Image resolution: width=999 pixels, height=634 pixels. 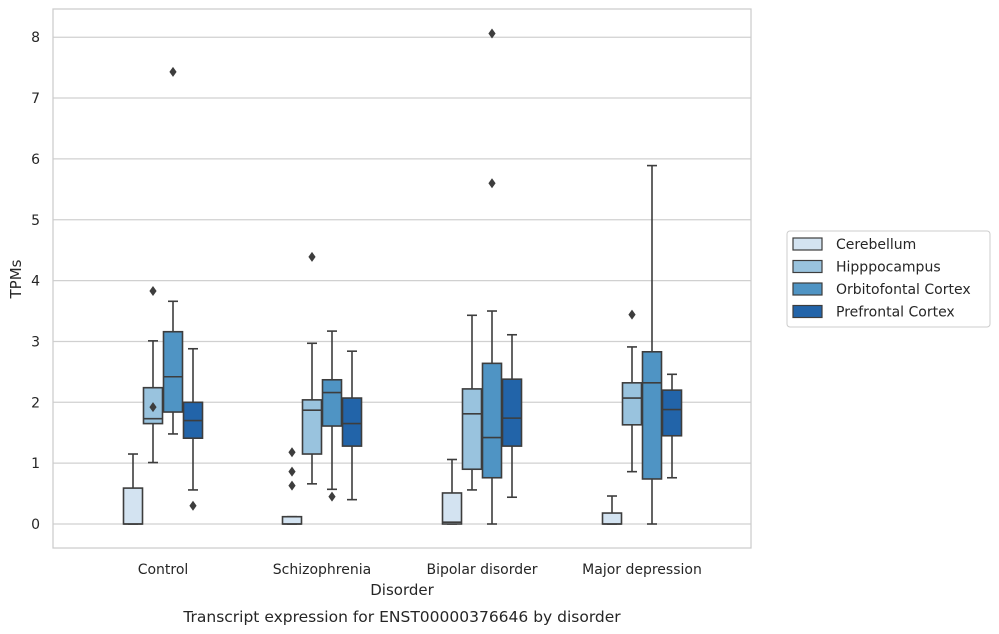 I want to click on x-tick-label: Bipolar disorder, so click(x=481, y=570).